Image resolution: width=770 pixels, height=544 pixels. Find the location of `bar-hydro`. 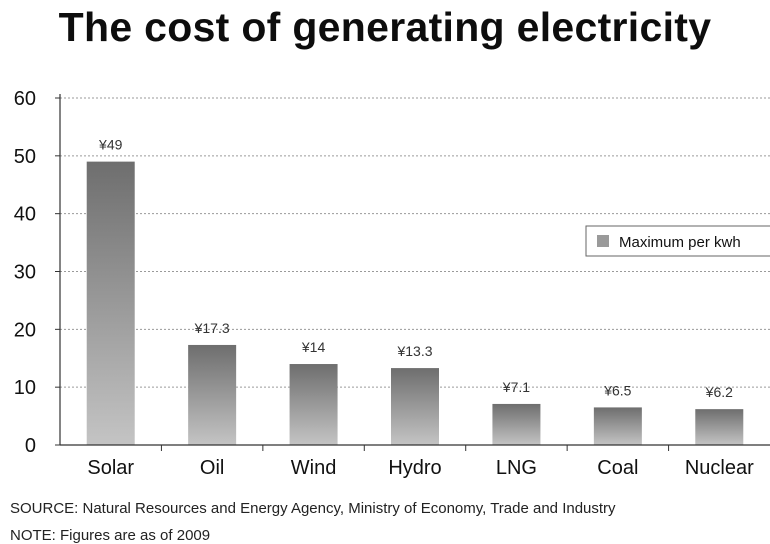

bar-hydro is located at coordinates (415, 406).